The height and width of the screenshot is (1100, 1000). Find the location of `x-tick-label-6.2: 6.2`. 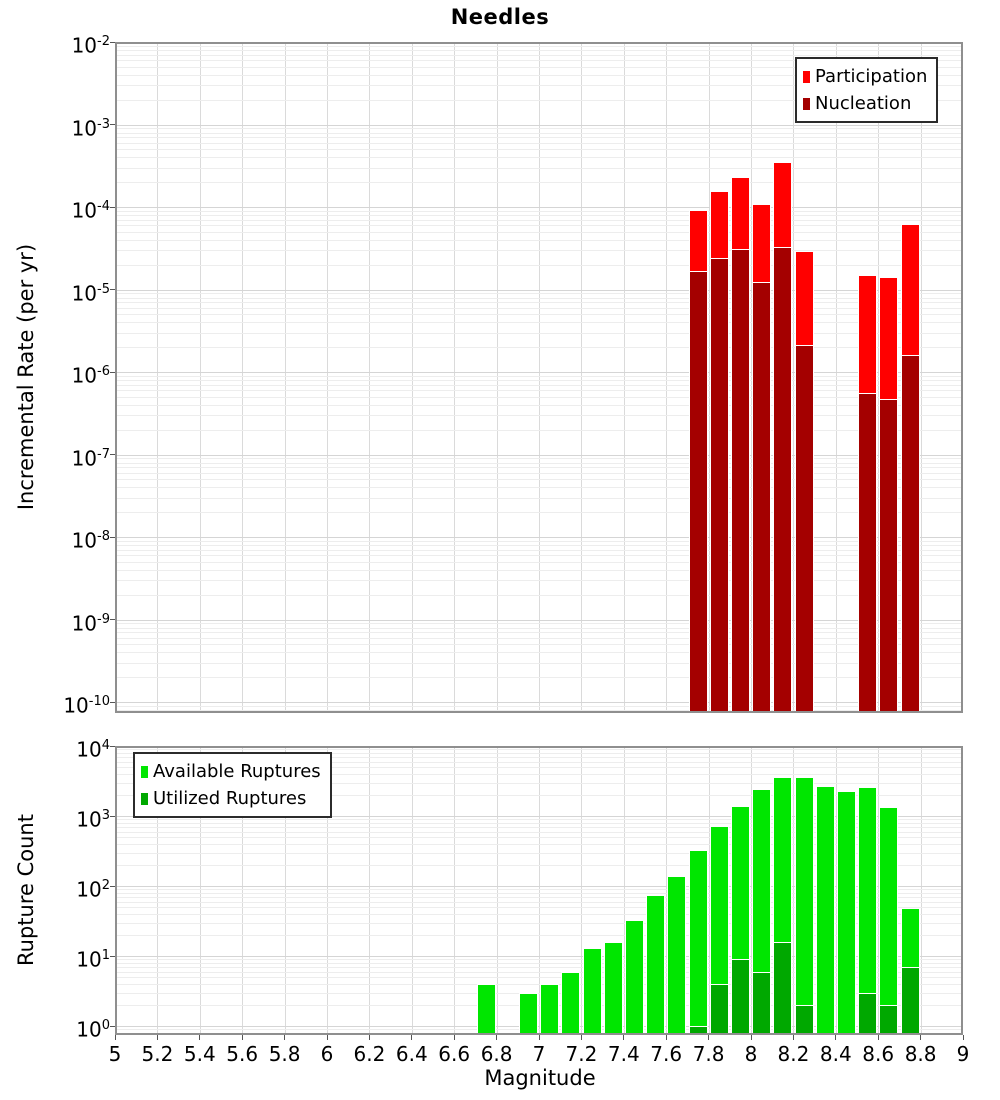

x-tick-label-6.2: 6.2 is located at coordinates (369, 1054).